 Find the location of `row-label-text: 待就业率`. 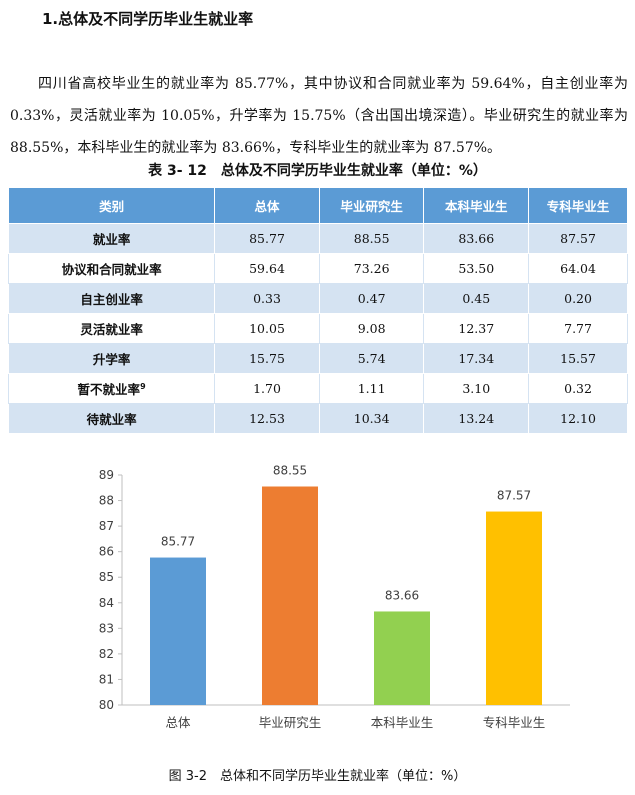

row-label-text: 待就业率 is located at coordinates (111, 419).